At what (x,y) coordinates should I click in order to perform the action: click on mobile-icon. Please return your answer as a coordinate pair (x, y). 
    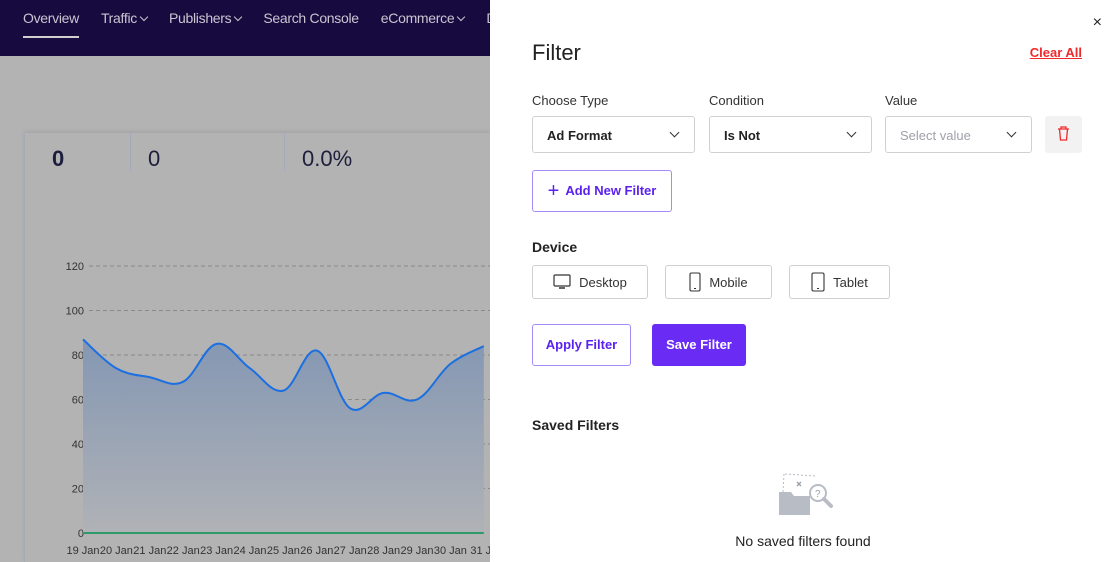
    Looking at the image, I should click on (695, 282).